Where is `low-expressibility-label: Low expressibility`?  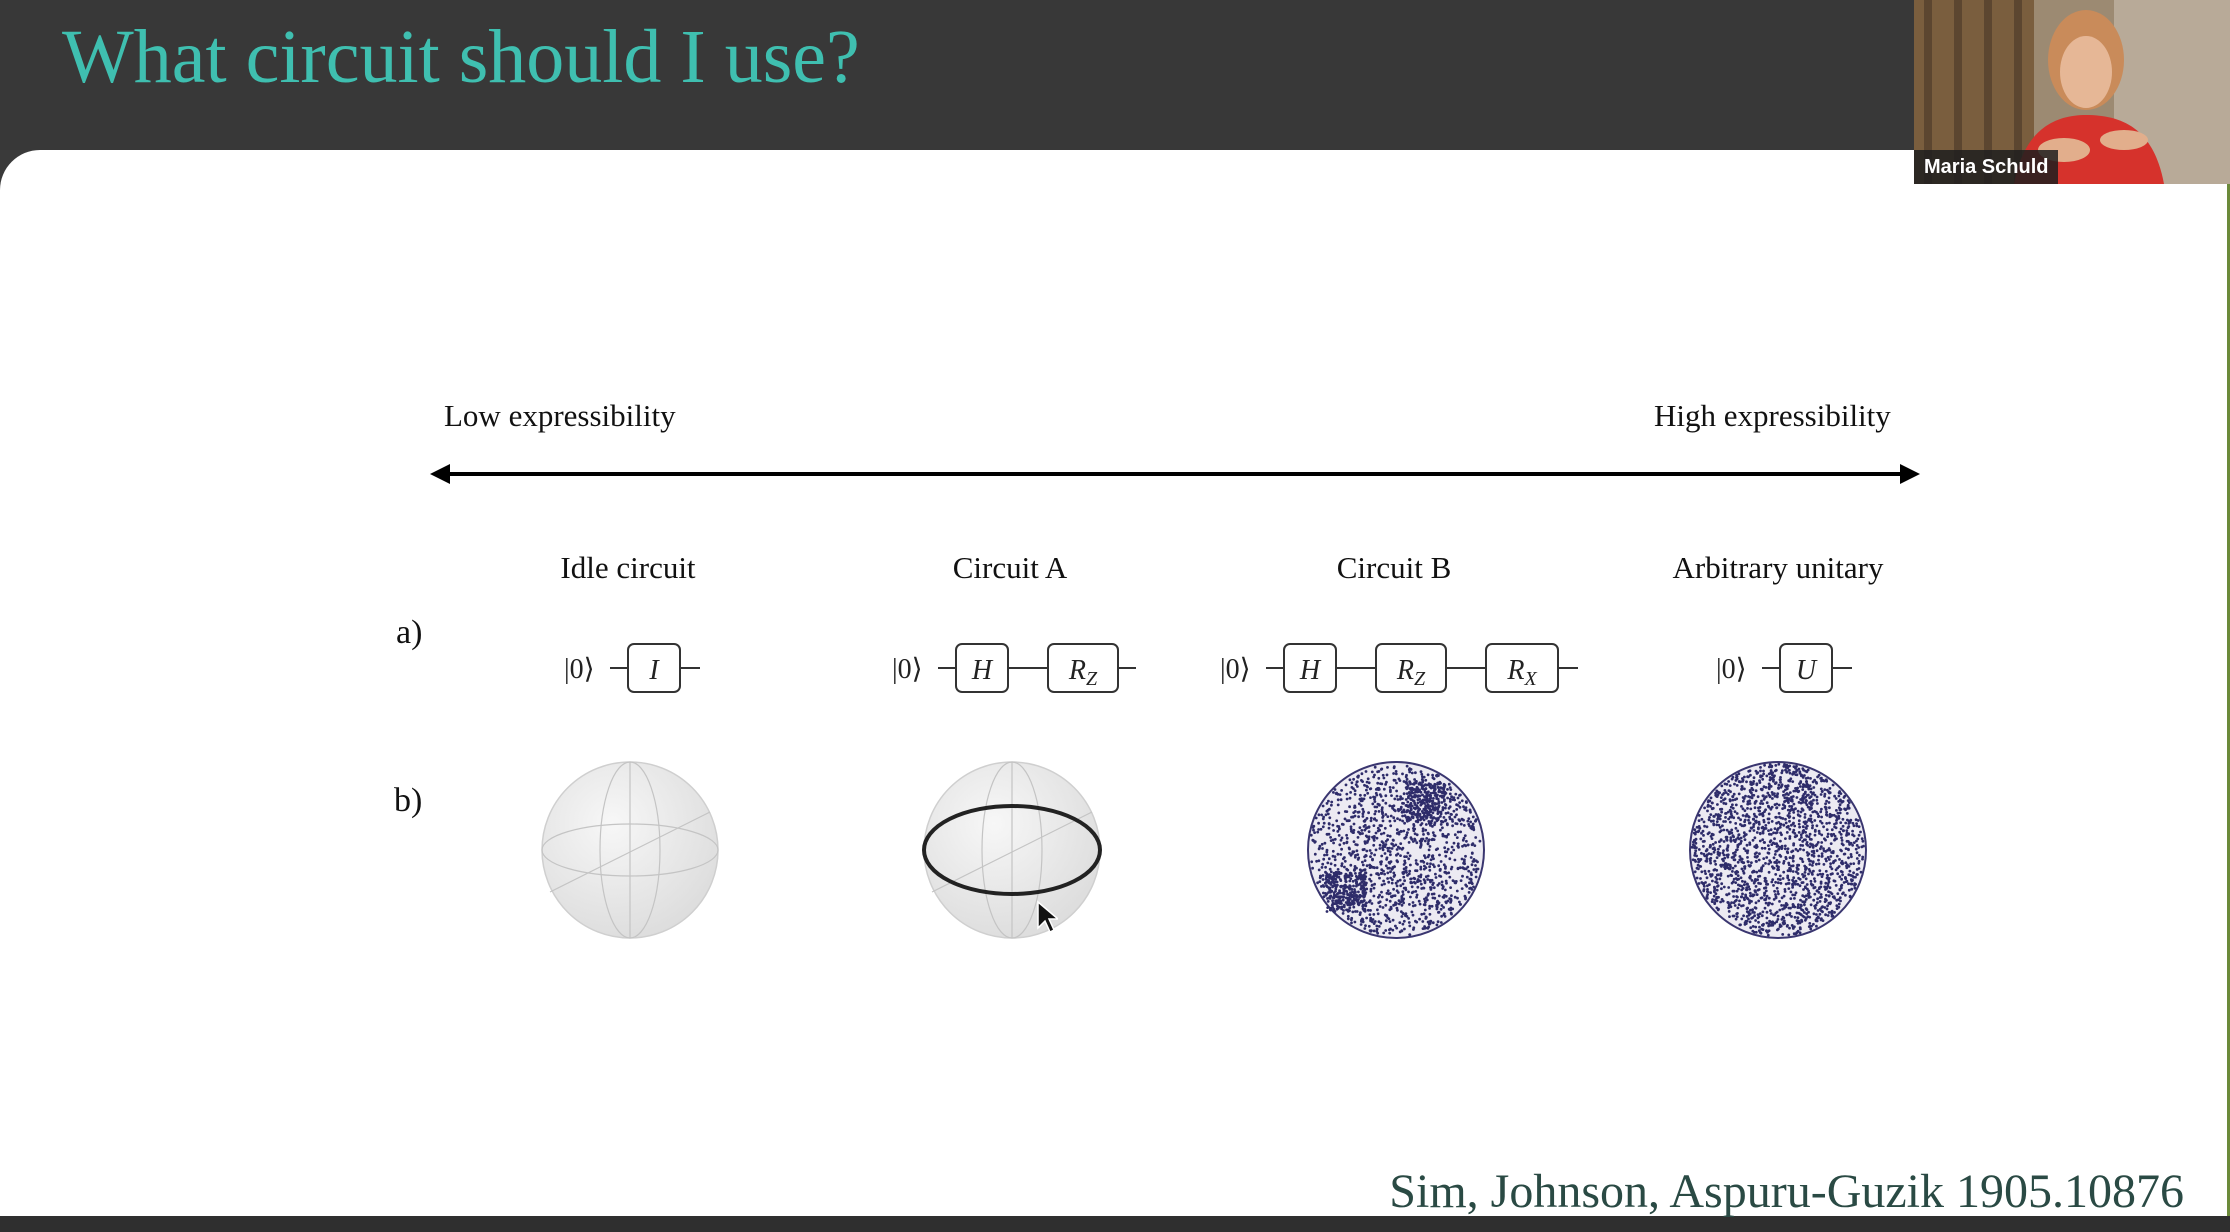 low-expressibility-label: Low expressibility is located at coordinates (560, 415).